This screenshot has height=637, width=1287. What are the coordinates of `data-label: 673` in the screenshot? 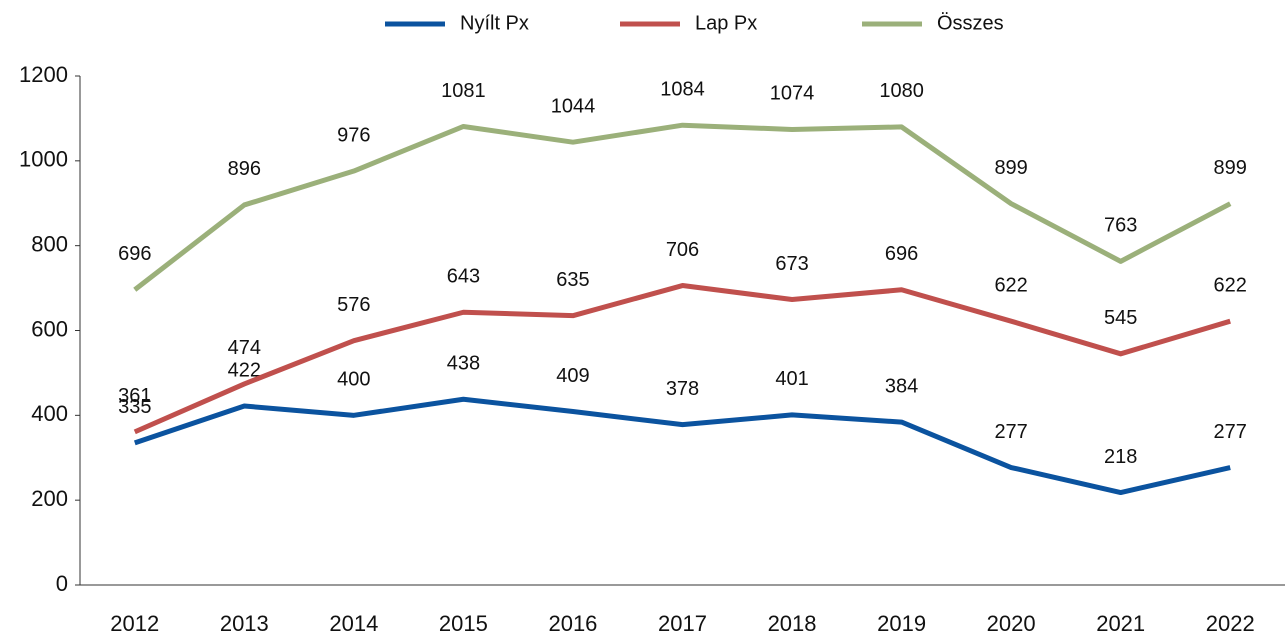 It's located at (791, 264).